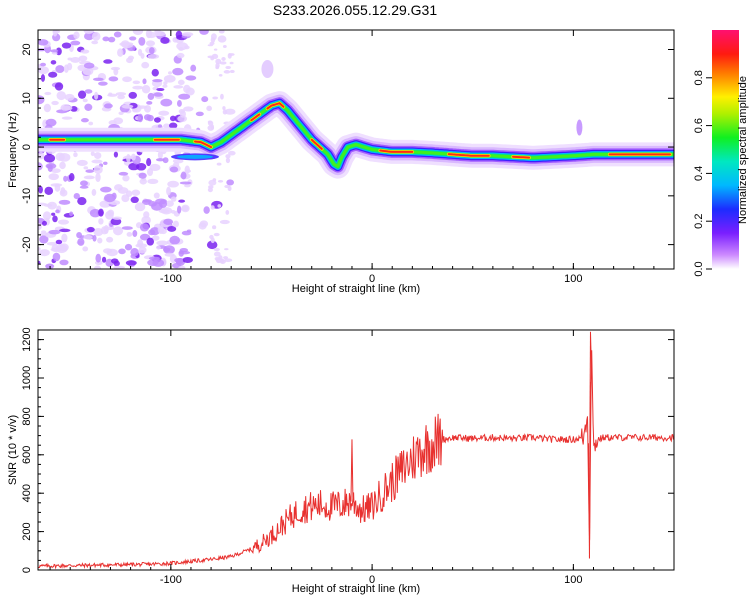 The height and width of the screenshot is (600, 750). I want to click on y-tick-label: 10, so click(27, 98).